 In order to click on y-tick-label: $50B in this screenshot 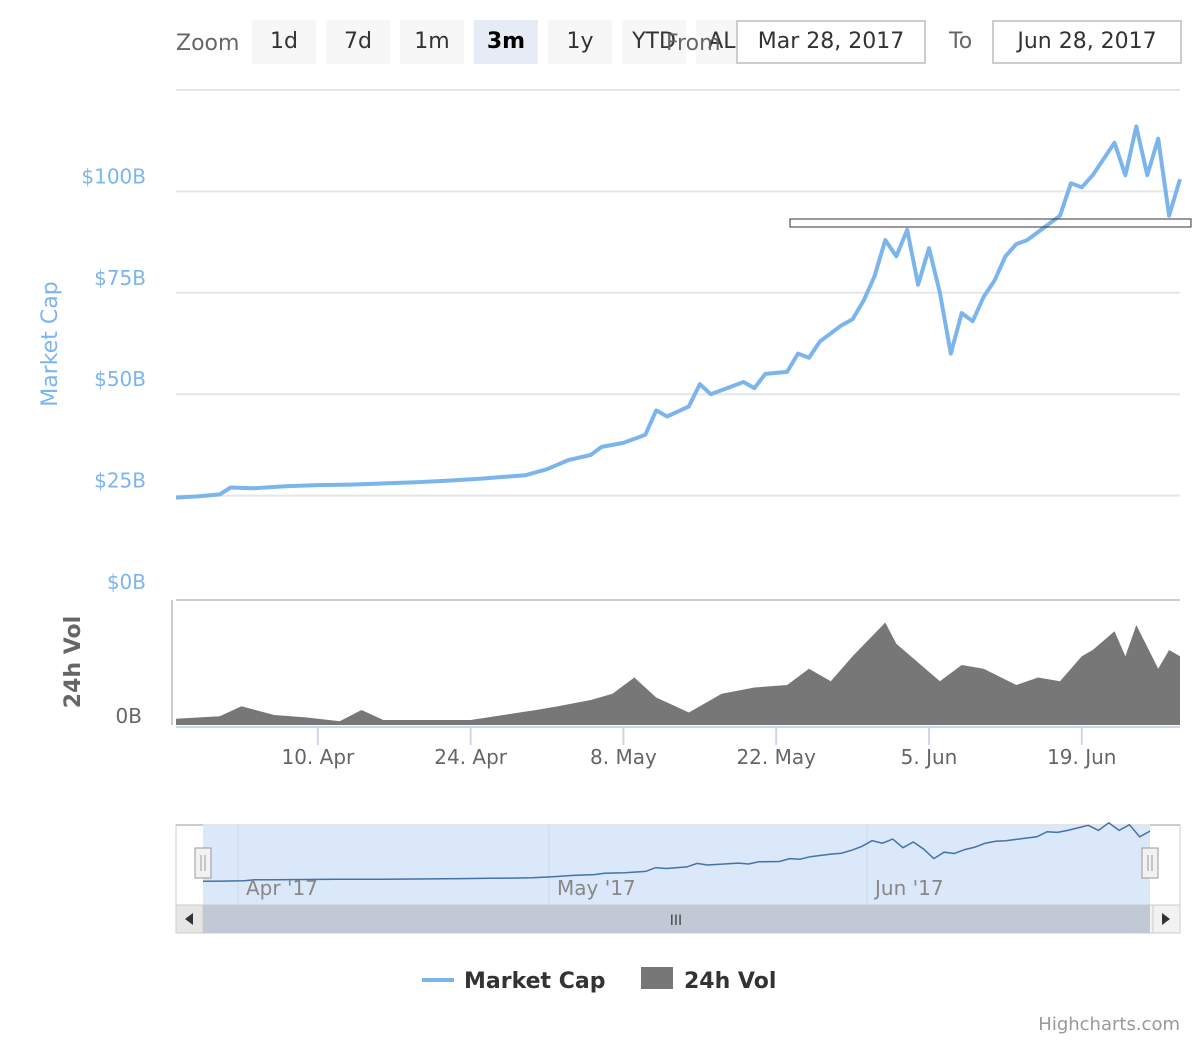, I will do `click(120, 379)`.